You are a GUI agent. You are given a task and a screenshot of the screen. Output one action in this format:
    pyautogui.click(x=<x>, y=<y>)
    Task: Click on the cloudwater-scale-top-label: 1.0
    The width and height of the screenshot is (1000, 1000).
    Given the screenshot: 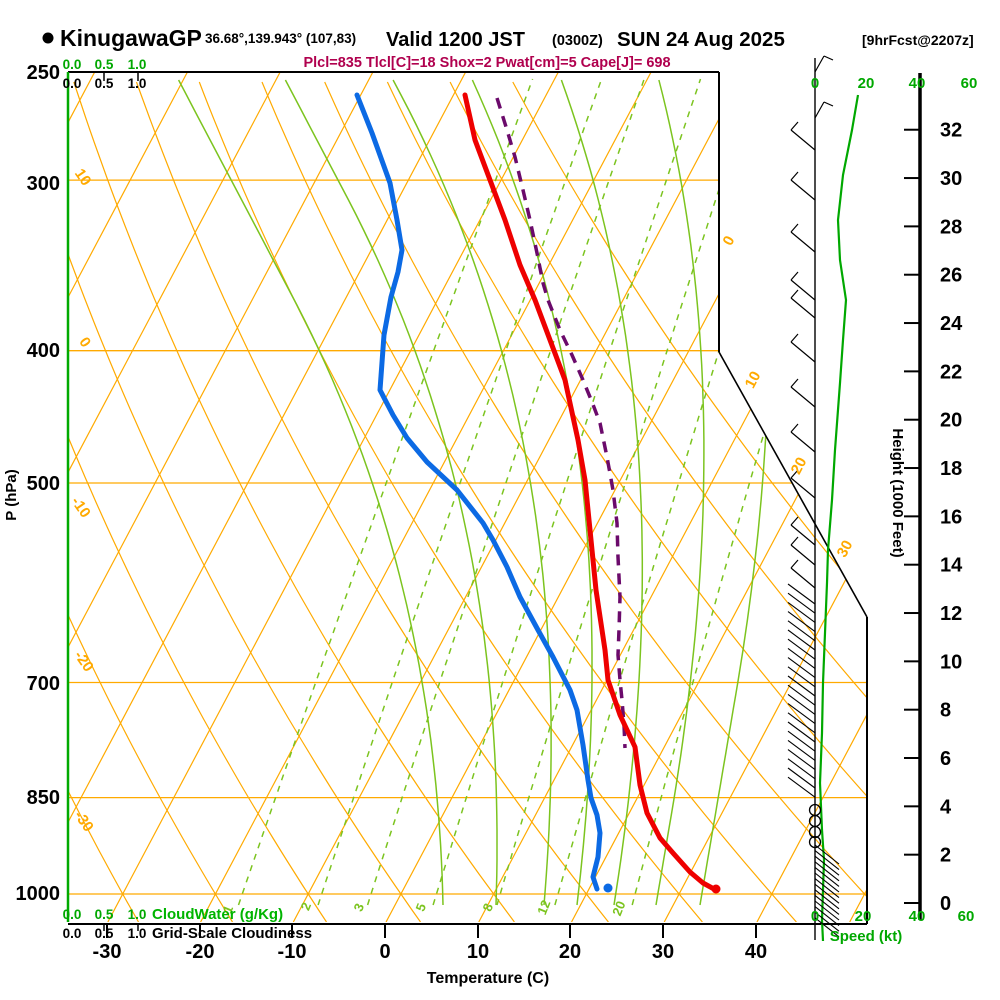 What is the action you would take?
    pyautogui.click(x=137, y=64)
    